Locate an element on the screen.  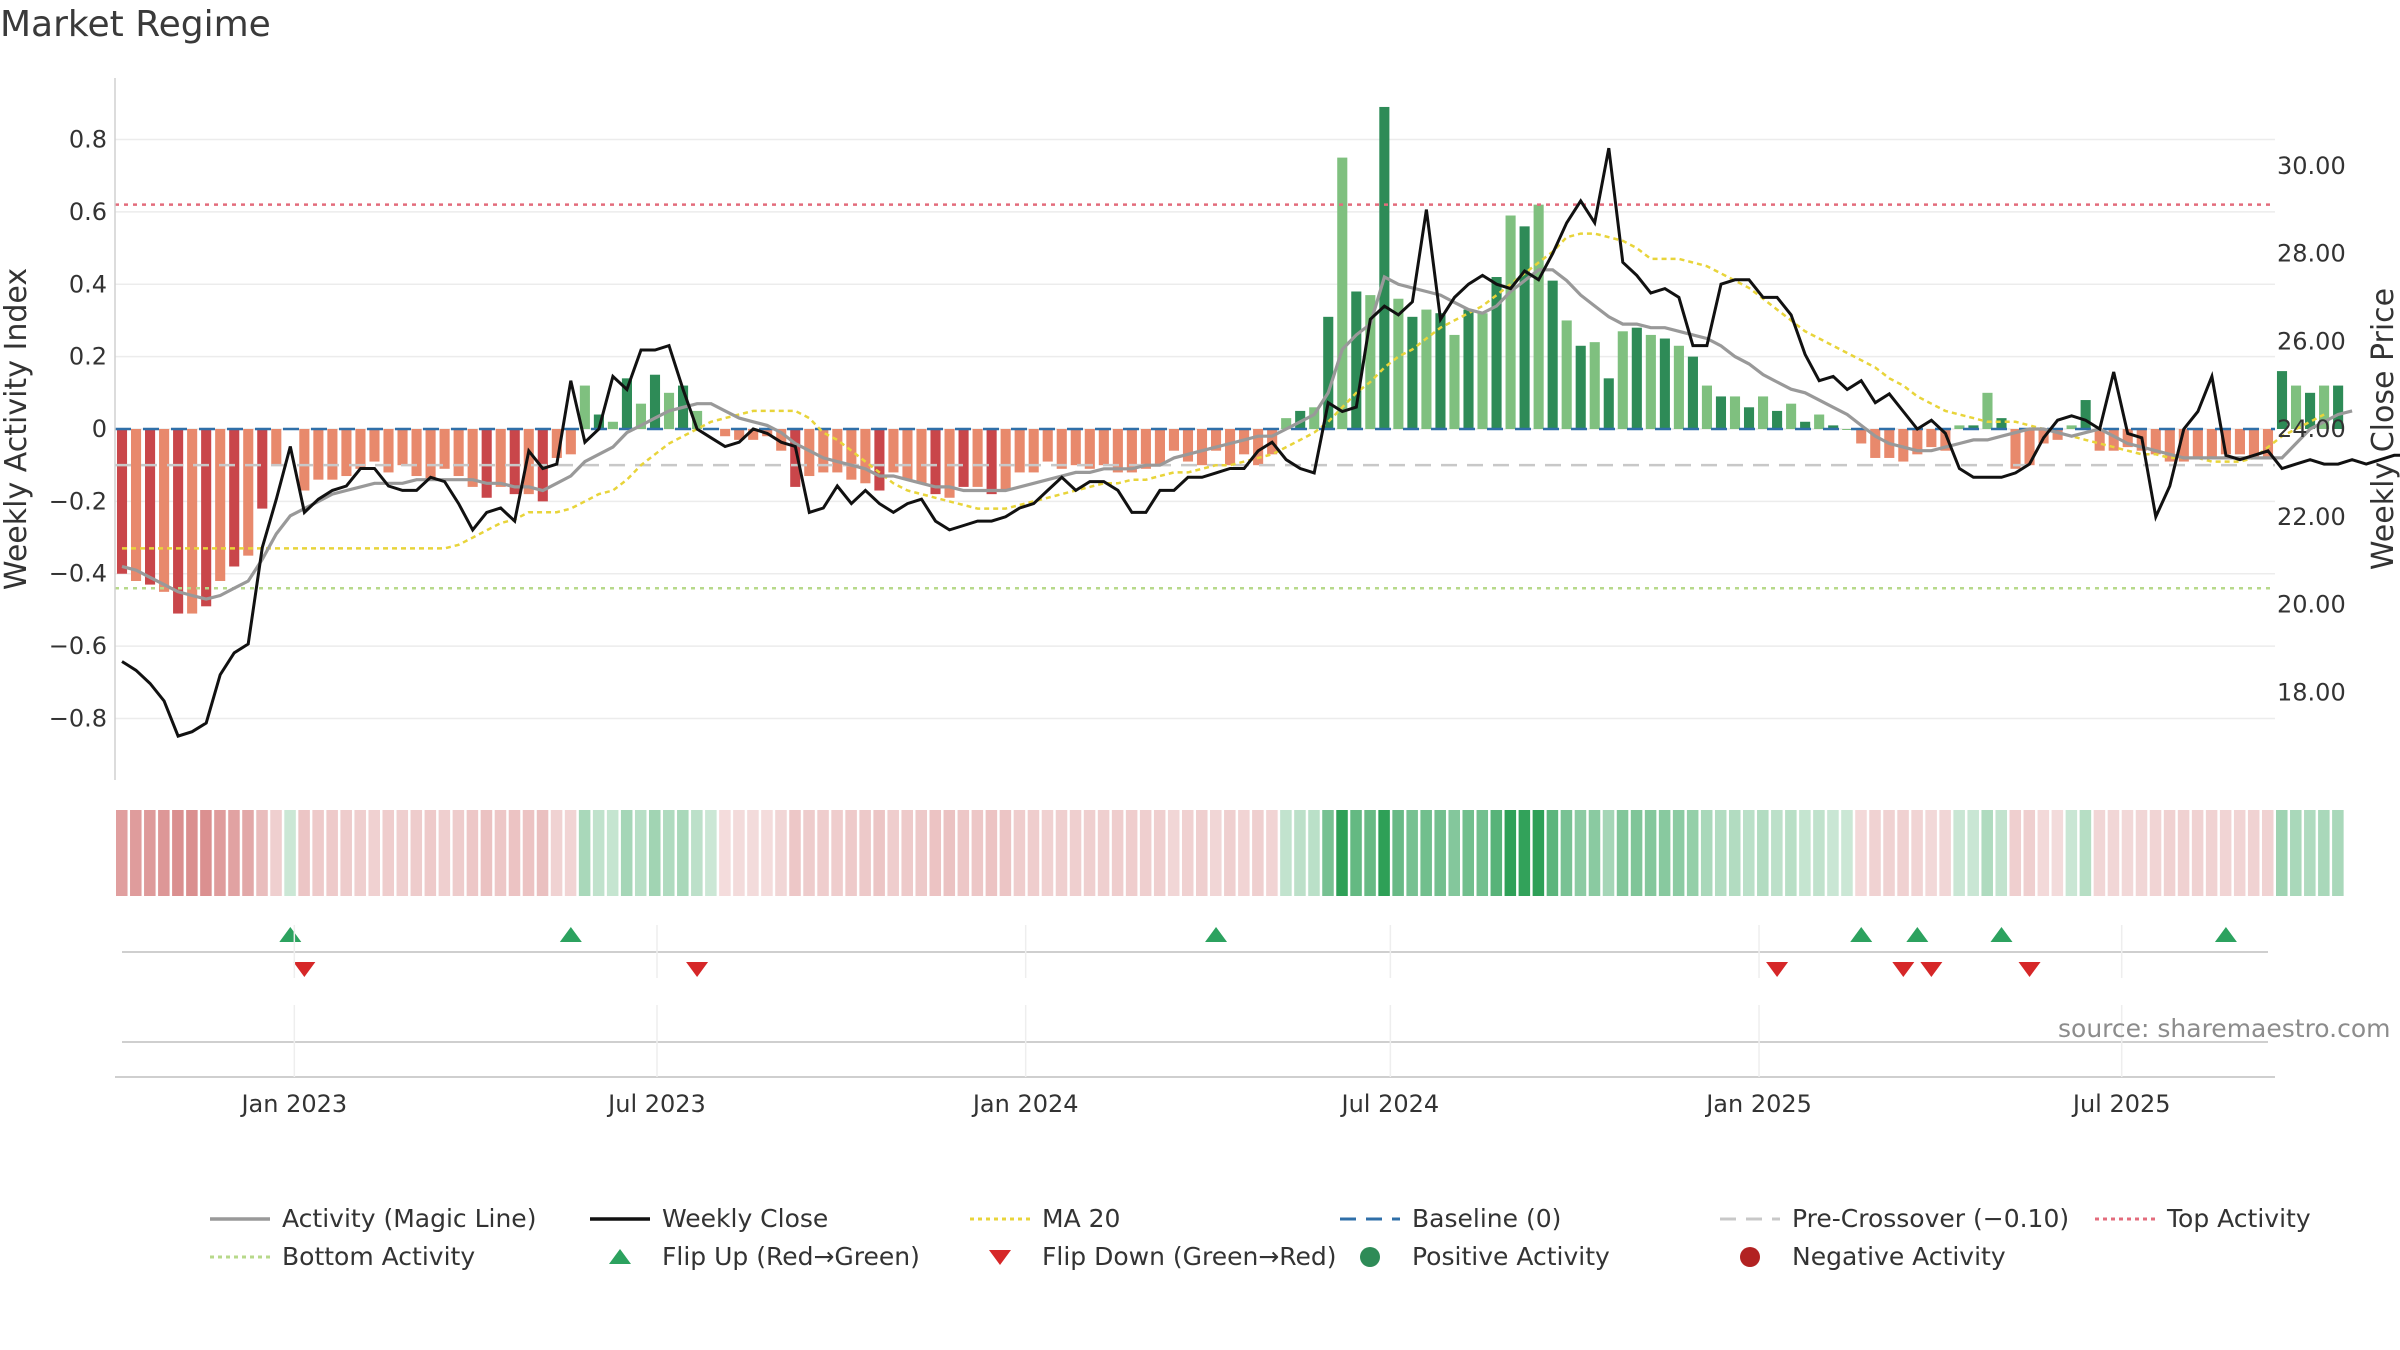
legend-item: Negative Activity is located at coordinates (1863, 1256).